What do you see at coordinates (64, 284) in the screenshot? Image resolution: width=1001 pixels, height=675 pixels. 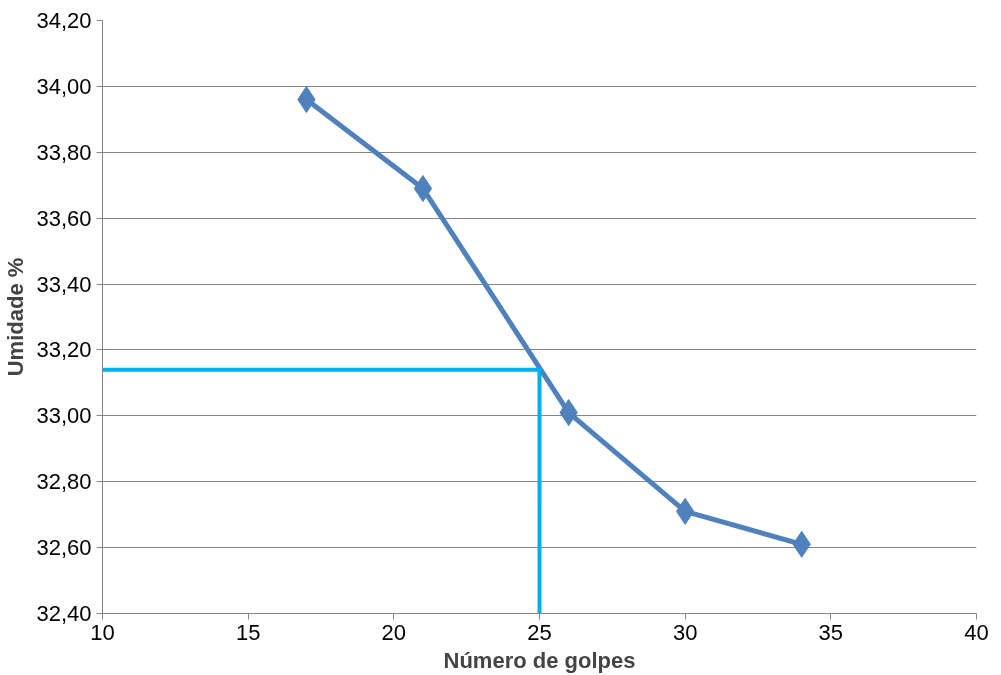 I see `y-tick-label: 33,40` at bounding box center [64, 284].